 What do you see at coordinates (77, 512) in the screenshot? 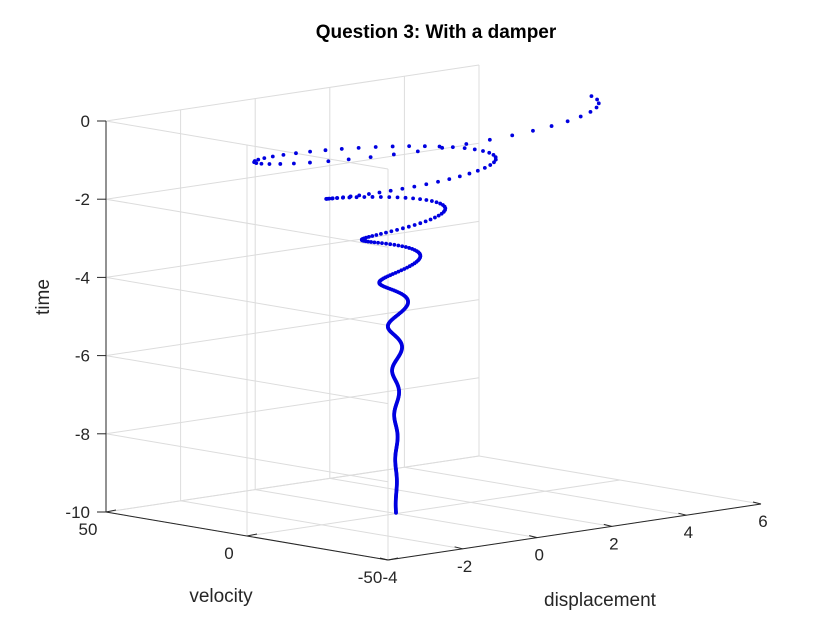
I see `z-tick-label: -10` at bounding box center [77, 512].